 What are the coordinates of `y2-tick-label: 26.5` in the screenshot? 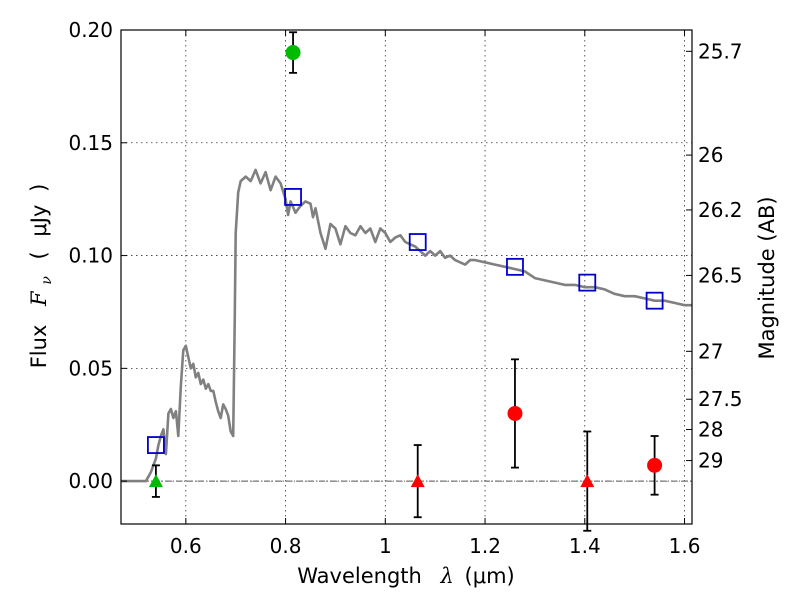 It's located at (720, 275).